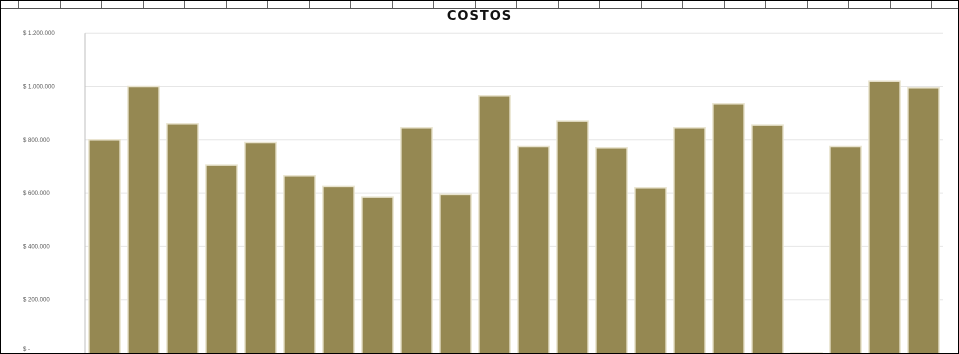 This screenshot has width=959, height=354. What do you see at coordinates (39, 88) in the screenshot?
I see `y-tick-label: $ 1.000.000` at bounding box center [39, 88].